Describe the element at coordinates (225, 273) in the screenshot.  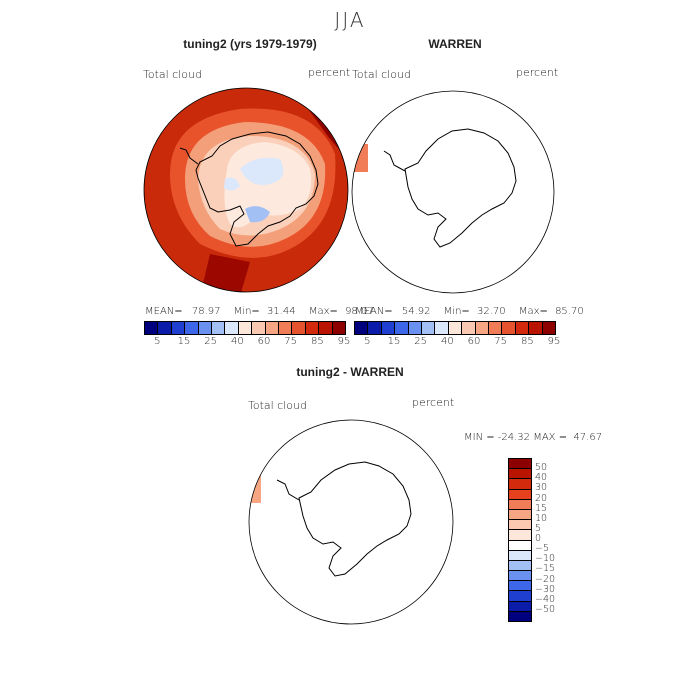
I see `model-field-dark-s` at that location.